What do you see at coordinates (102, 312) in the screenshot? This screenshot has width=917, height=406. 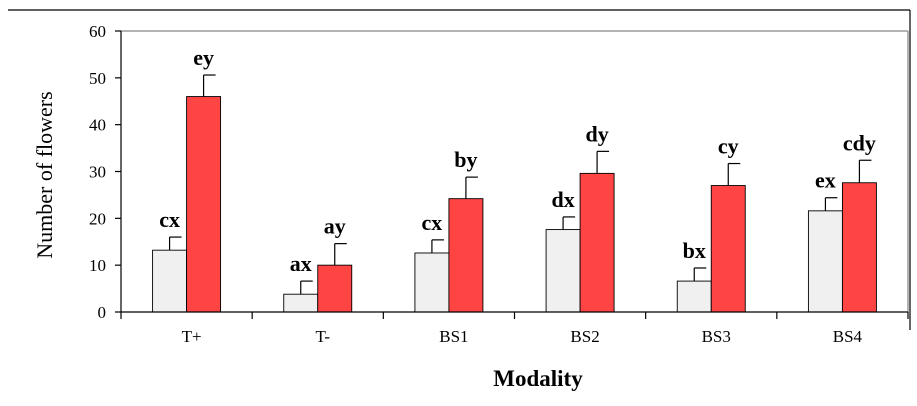 I see `y-tick-label: 0` at bounding box center [102, 312].